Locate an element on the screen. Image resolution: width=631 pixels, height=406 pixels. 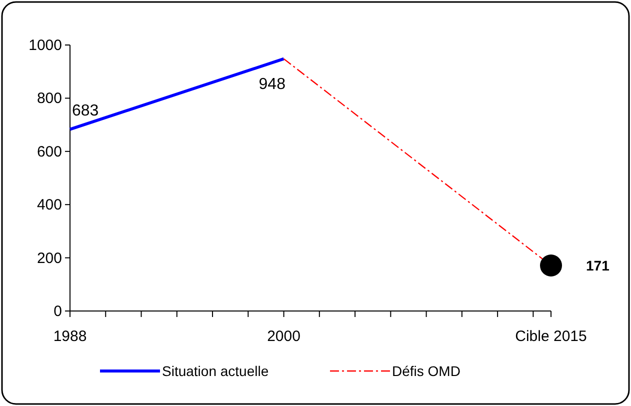
legend-label: Situation actuelle is located at coordinates (215, 371).